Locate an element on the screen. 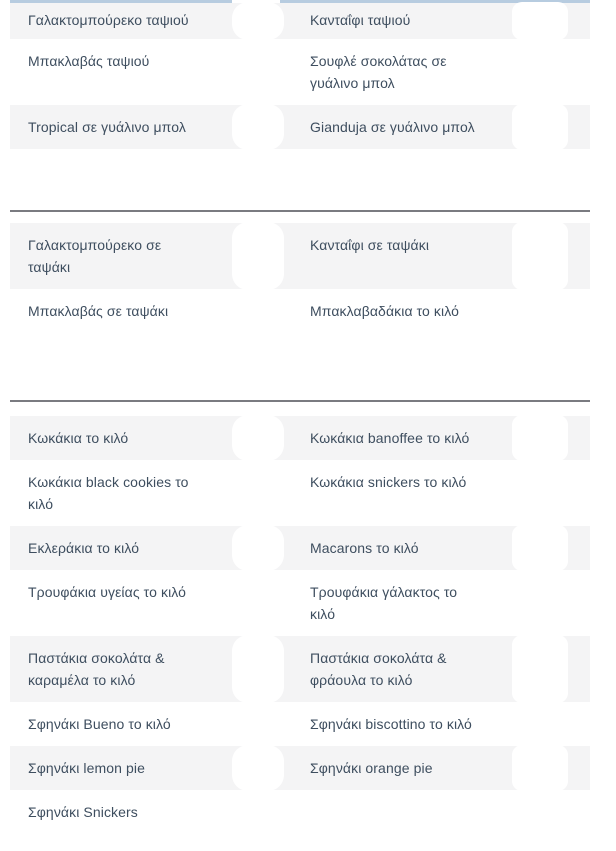 Image resolution: width=616 pixels, height=851 pixels. menu-item: Παστάκια σοκολάτα & φράουλα το κιλό is located at coordinates (378, 669).